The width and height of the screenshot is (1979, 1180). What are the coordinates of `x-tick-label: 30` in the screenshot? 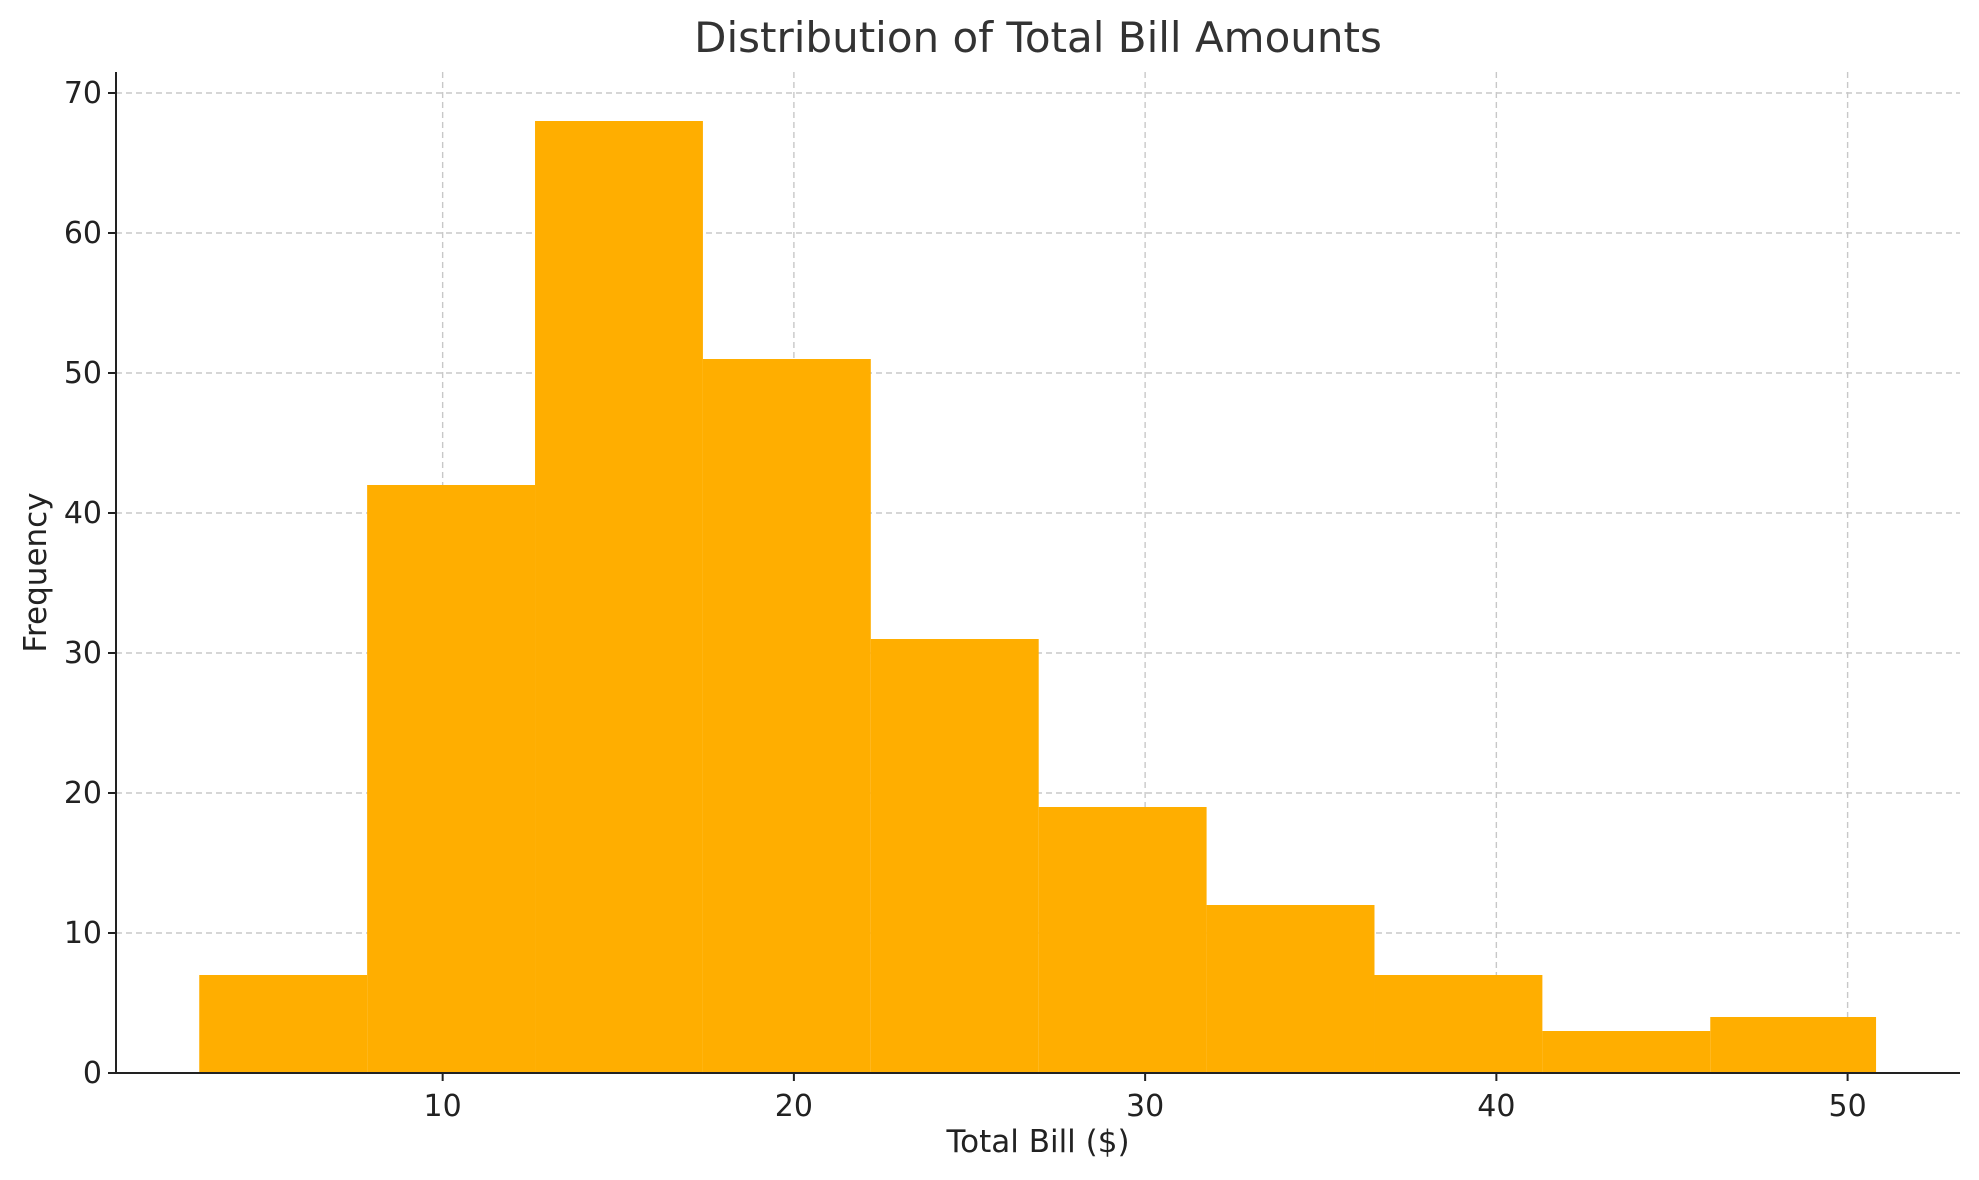 It's located at (1145, 1106).